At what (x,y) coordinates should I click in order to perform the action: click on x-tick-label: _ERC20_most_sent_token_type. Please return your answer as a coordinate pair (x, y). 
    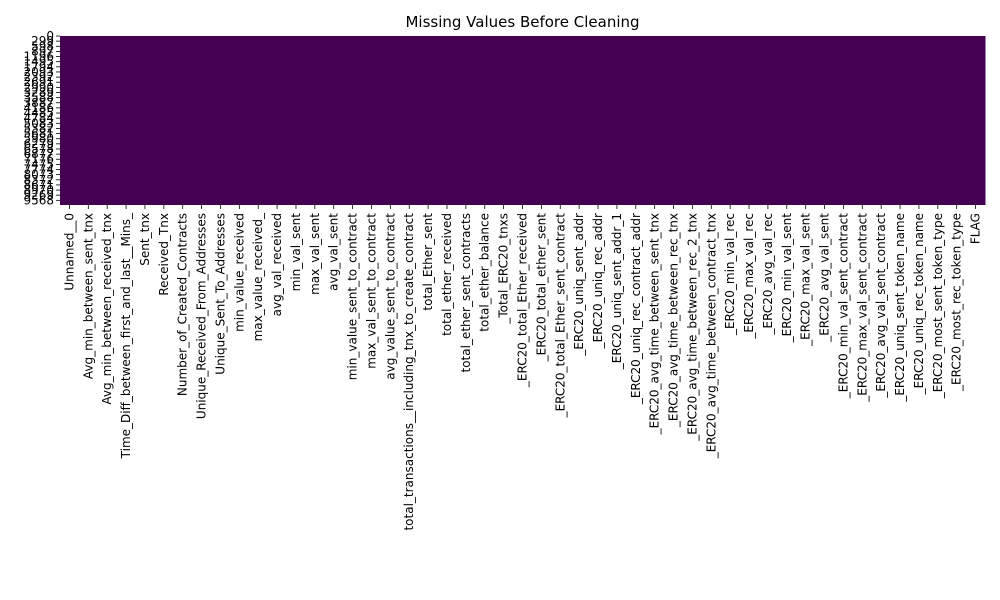
    Looking at the image, I should click on (938, 306).